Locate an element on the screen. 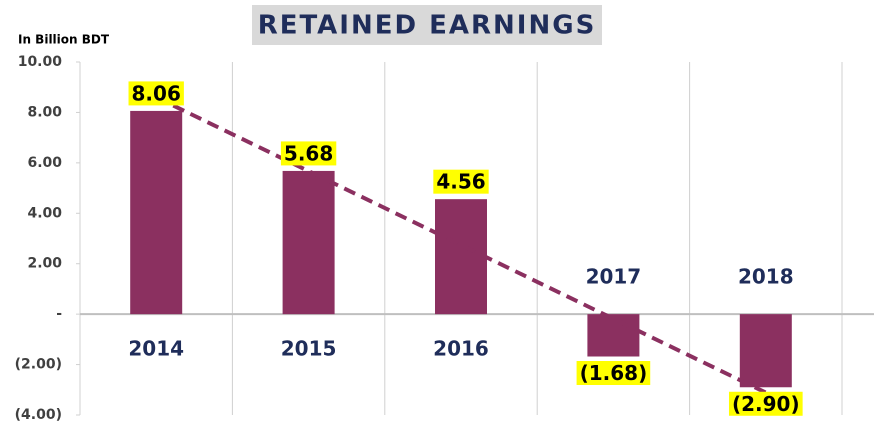 The image size is (874, 427). value-label: (1.68) is located at coordinates (614, 373).